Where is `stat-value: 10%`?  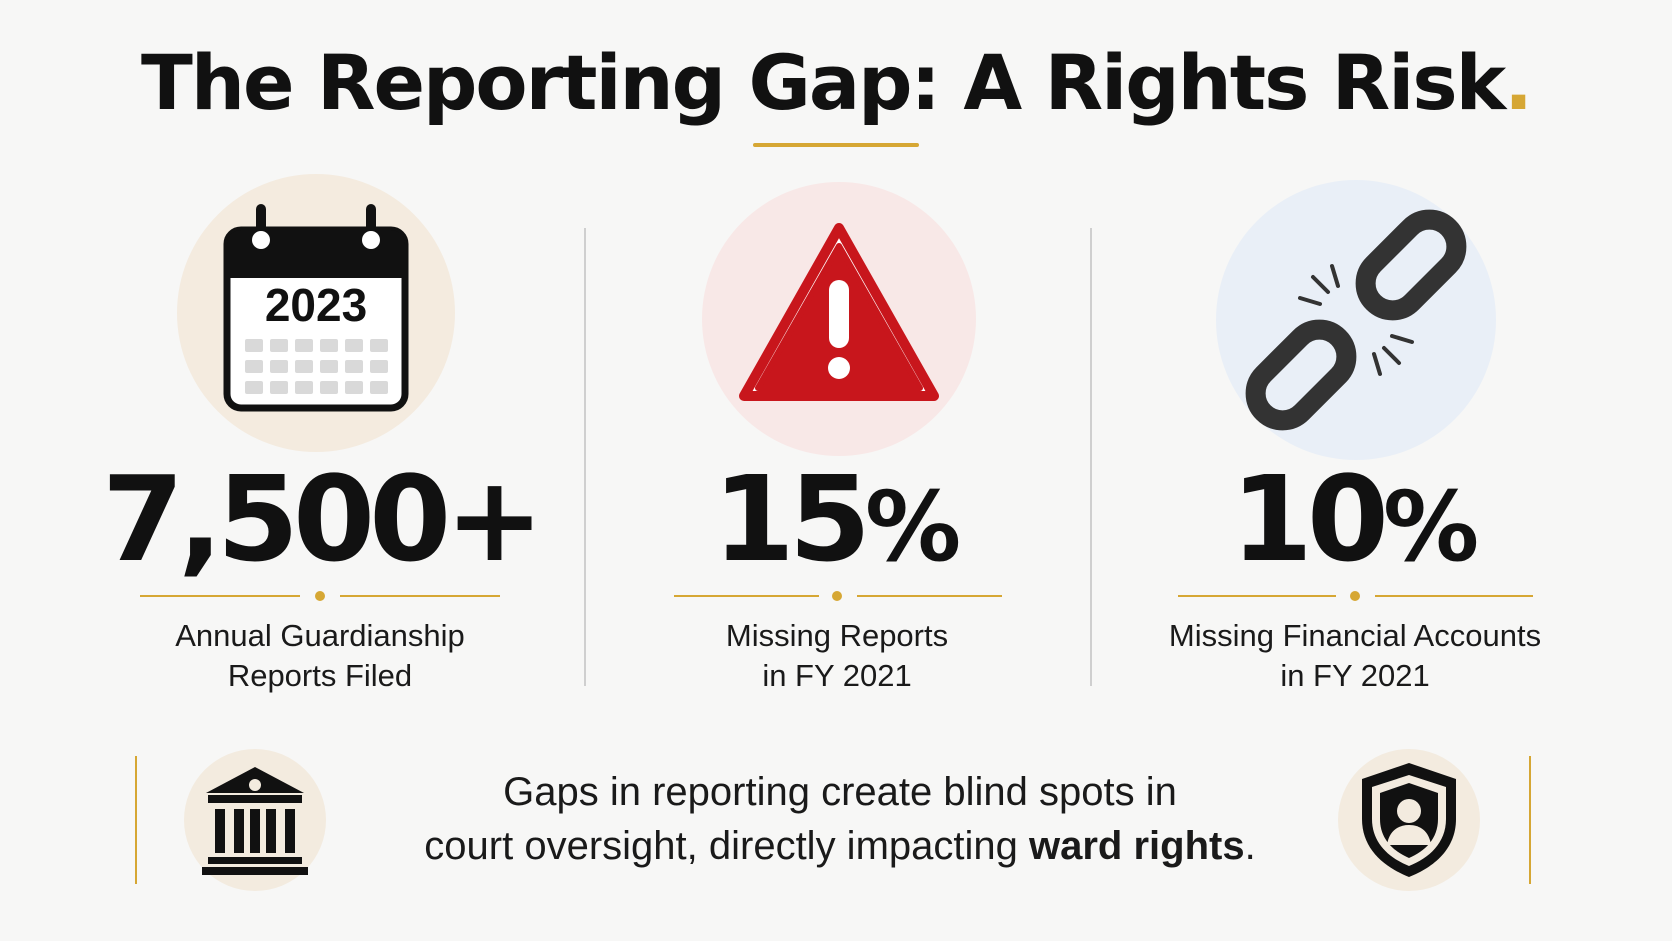 stat-value: 10% is located at coordinates (1355, 519).